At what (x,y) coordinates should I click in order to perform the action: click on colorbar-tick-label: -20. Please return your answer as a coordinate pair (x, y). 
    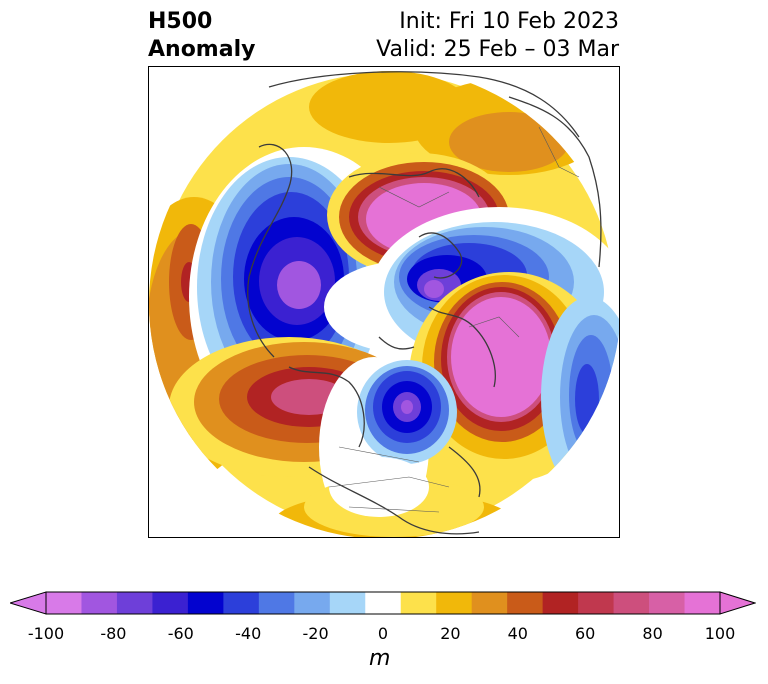
    Looking at the image, I should click on (315, 633).